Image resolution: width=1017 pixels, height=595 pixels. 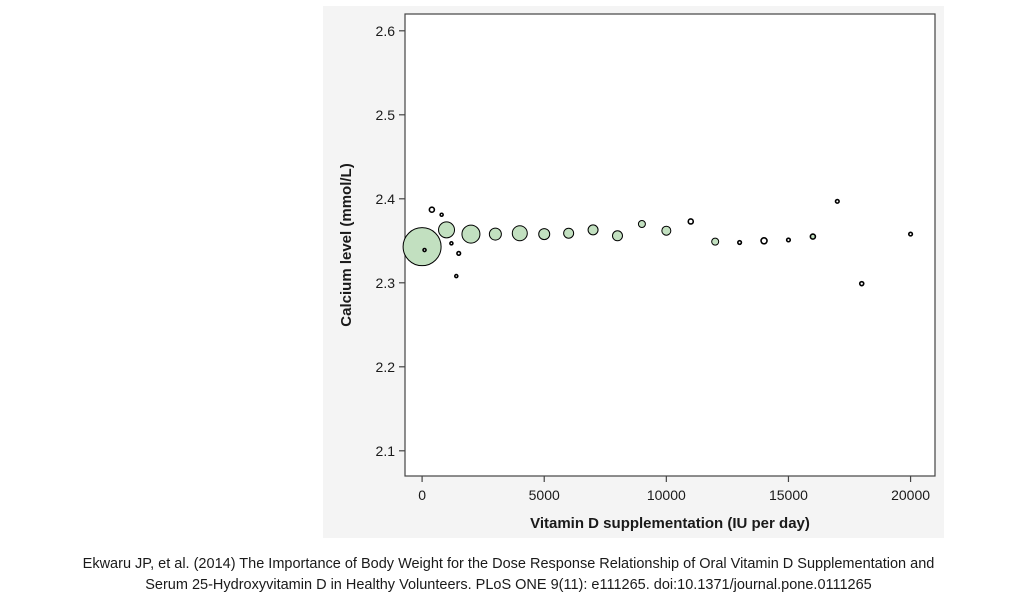 What do you see at coordinates (386, 367) in the screenshot?
I see `y-tick-label: 2.2` at bounding box center [386, 367].